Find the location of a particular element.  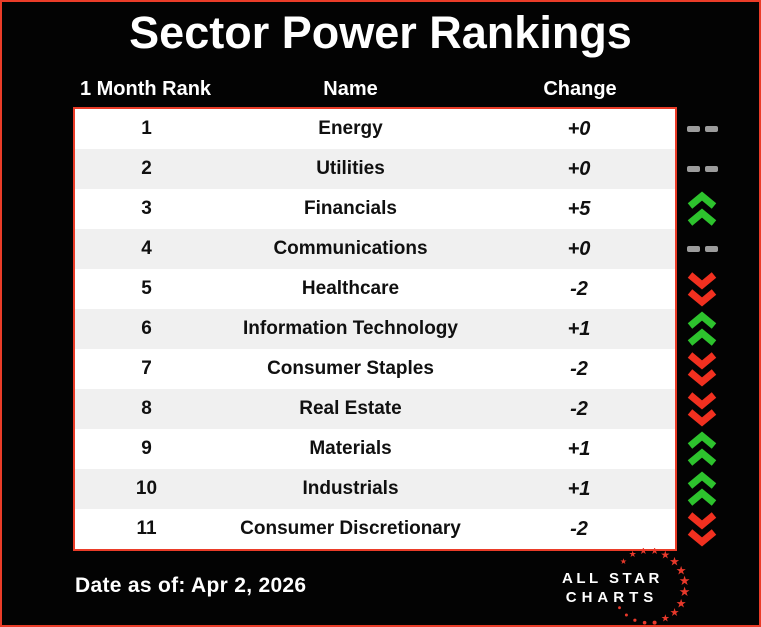

rank-value: 5 is located at coordinates (146, 288).